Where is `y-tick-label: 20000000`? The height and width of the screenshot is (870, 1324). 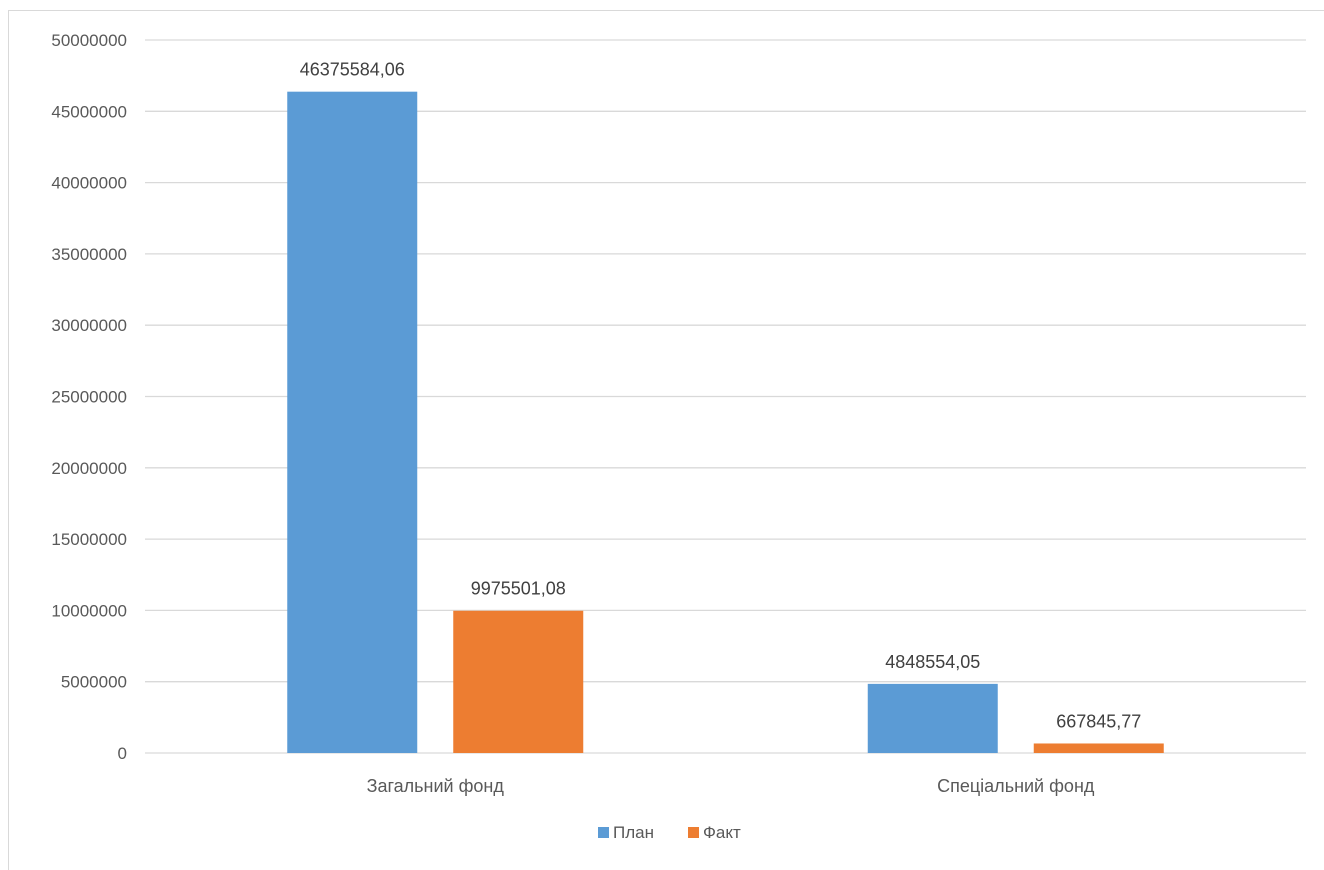
y-tick-label: 20000000 is located at coordinates (89, 468).